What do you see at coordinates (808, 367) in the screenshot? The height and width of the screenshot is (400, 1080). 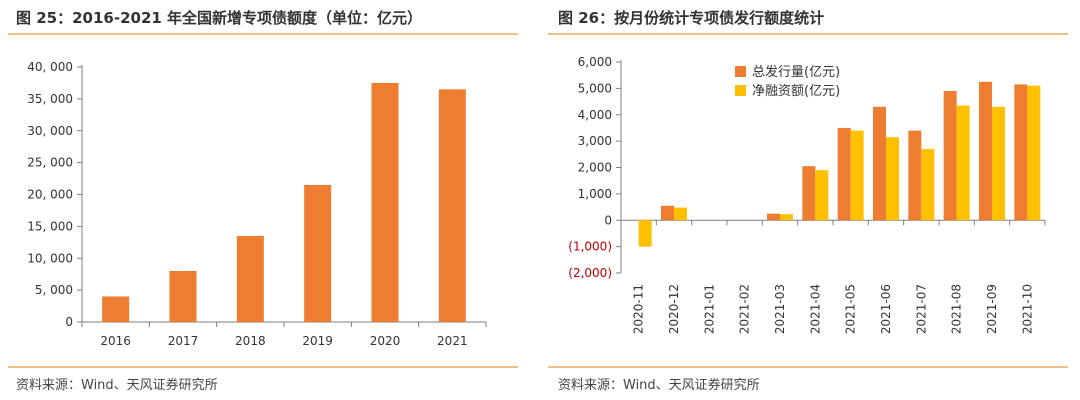 I see `right-source-rule` at bounding box center [808, 367].